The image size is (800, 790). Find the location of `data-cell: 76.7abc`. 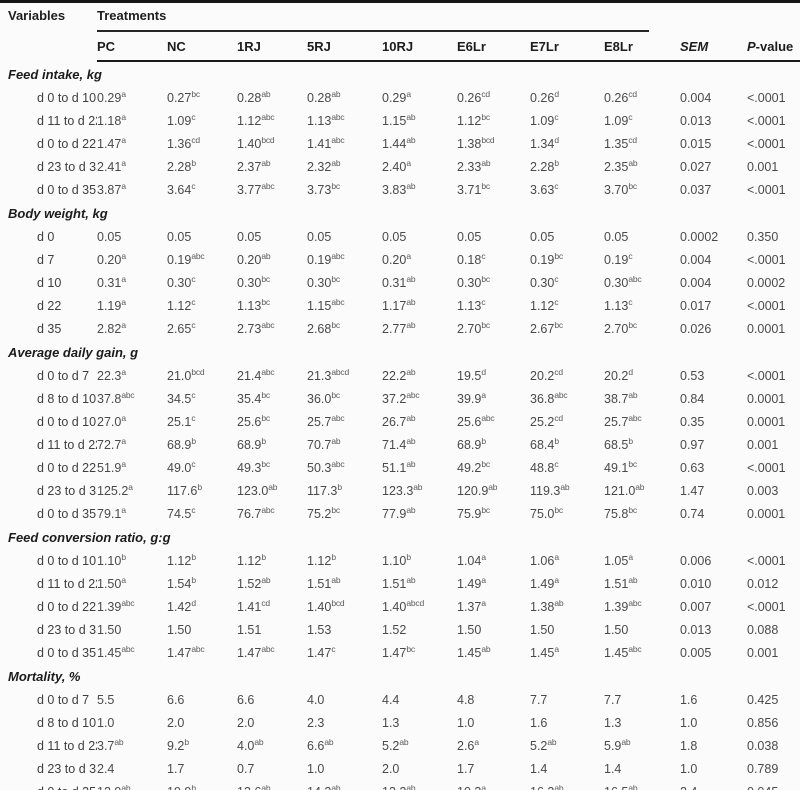

data-cell: 76.7abc is located at coordinates (256, 512).